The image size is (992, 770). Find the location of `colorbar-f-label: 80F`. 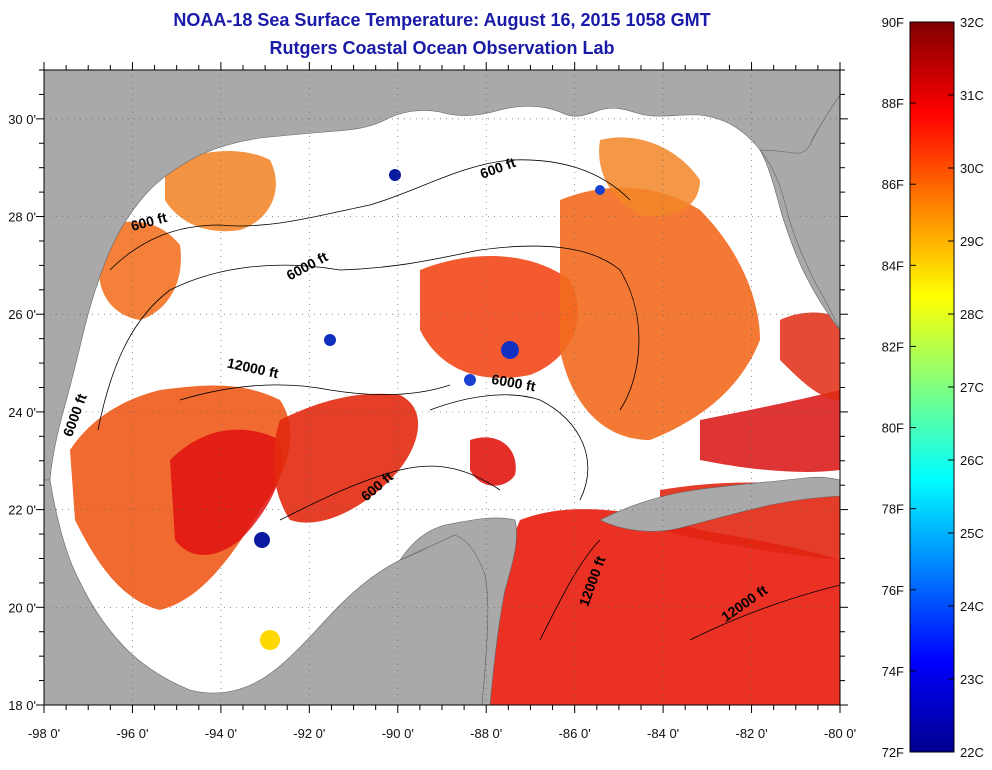

colorbar-f-label: 80F is located at coordinates (893, 428).